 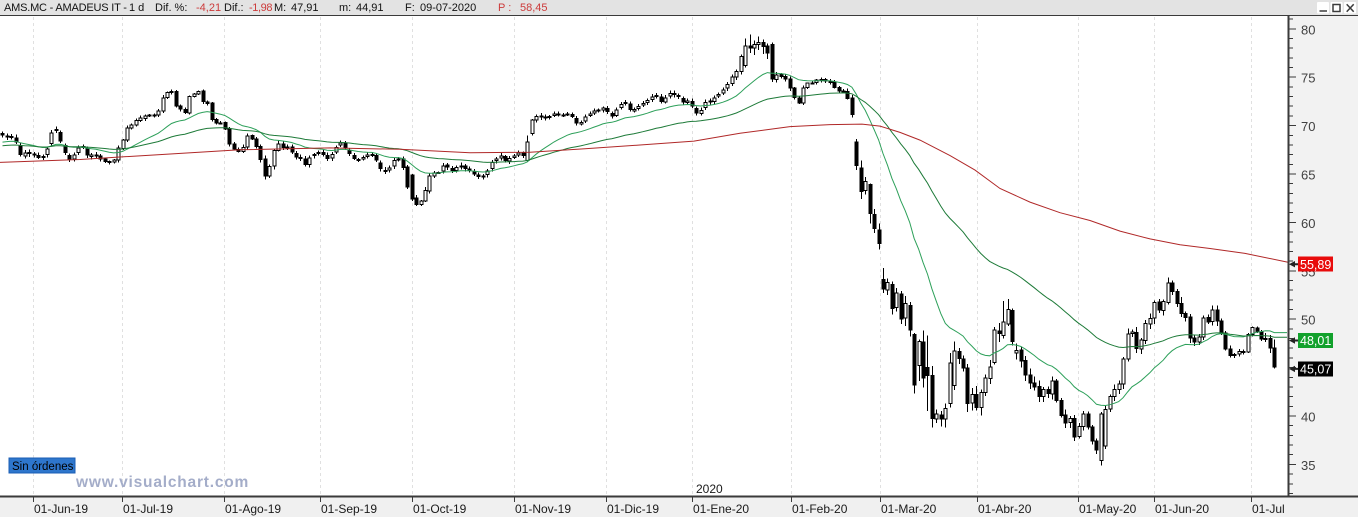 I want to click on svg-text: 01-Oct-19, so click(x=440, y=509).